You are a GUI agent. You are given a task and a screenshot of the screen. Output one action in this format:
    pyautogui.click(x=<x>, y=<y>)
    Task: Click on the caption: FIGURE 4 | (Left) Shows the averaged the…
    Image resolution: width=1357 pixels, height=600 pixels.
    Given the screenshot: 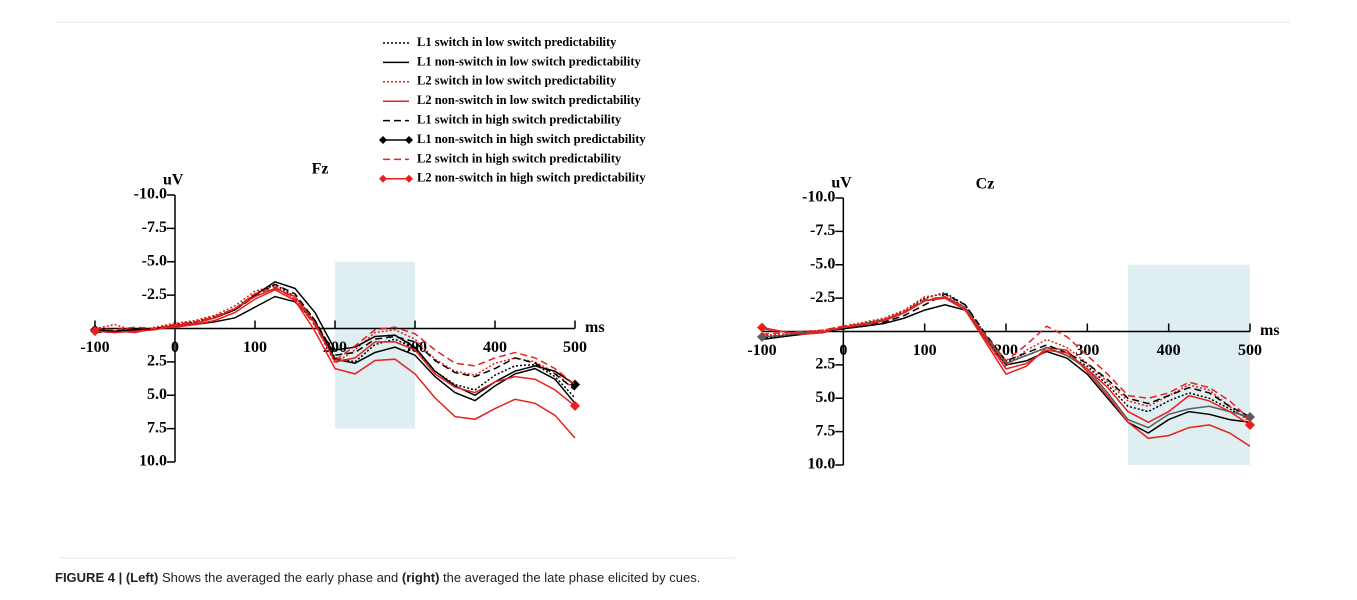 What is the action you would take?
    pyautogui.click(x=377, y=577)
    